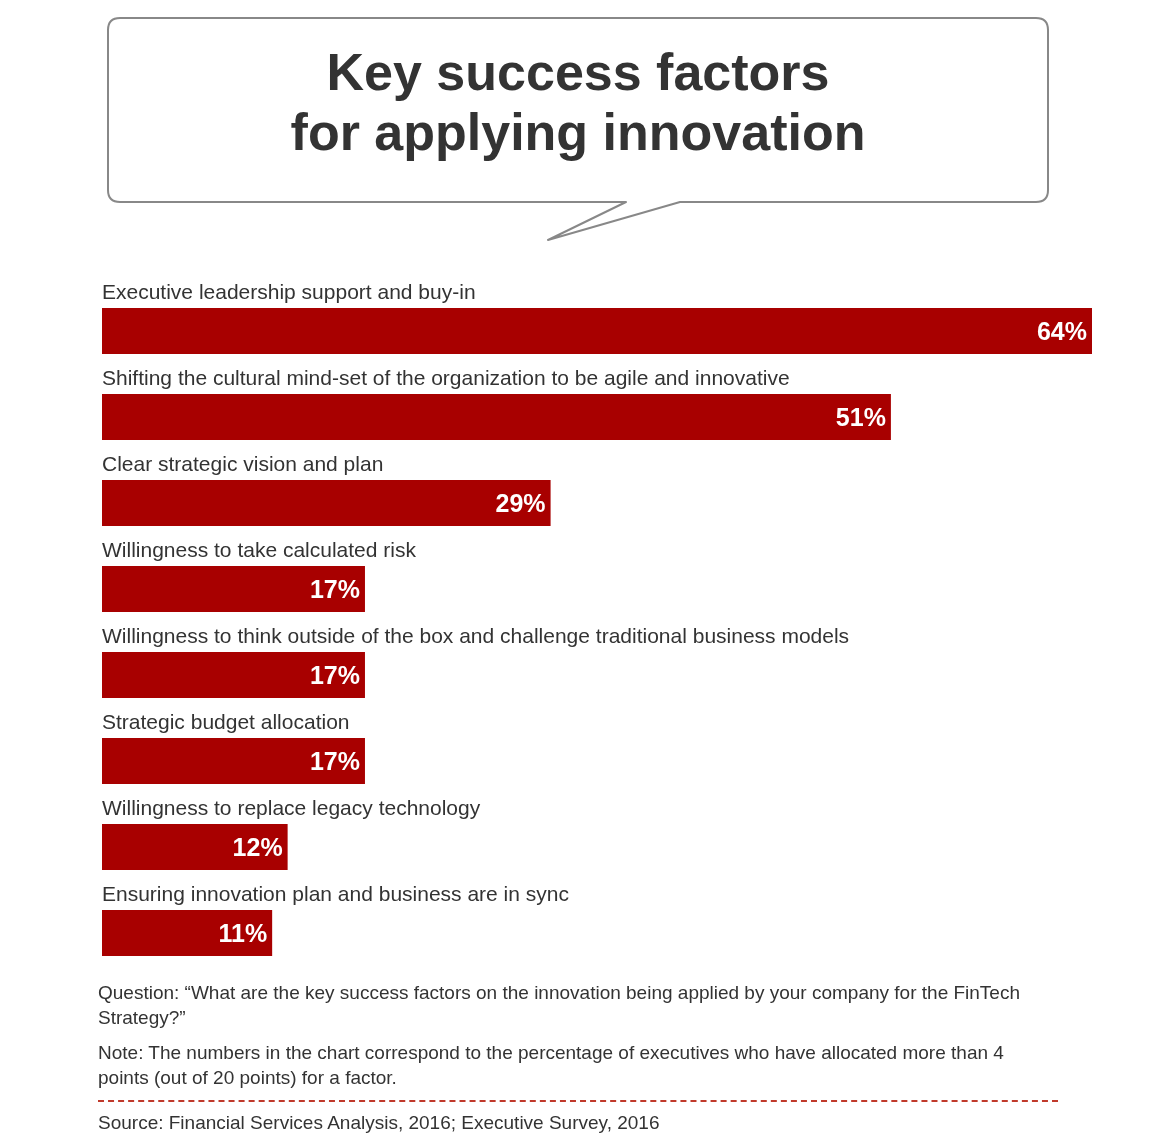  What do you see at coordinates (446, 377) in the screenshot?
I see `y-tick-label: Shifting the cultural mind-set of the organization to be agile and innovative` at bounding box center [446, 377].